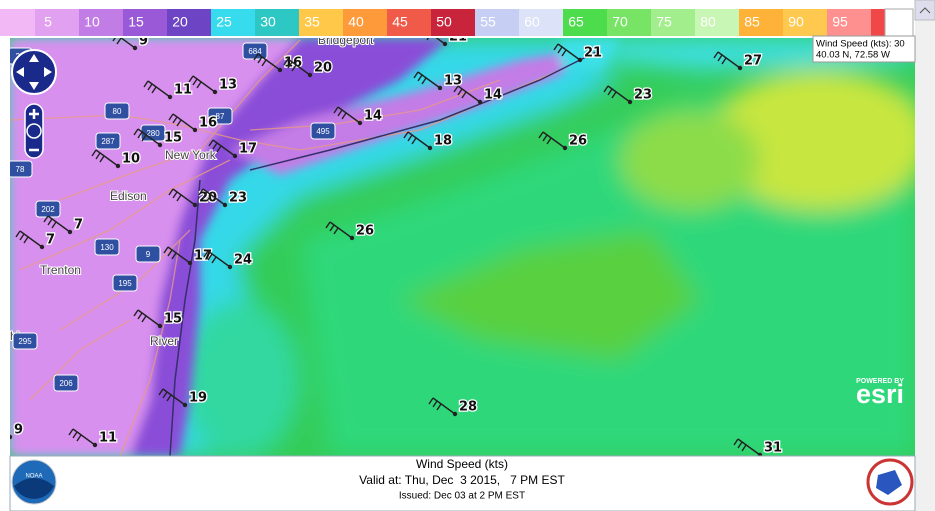  What do you see at coordinates (34, 72) in the screenshot?
I see `pan-control` at bounding box center [34, 72].